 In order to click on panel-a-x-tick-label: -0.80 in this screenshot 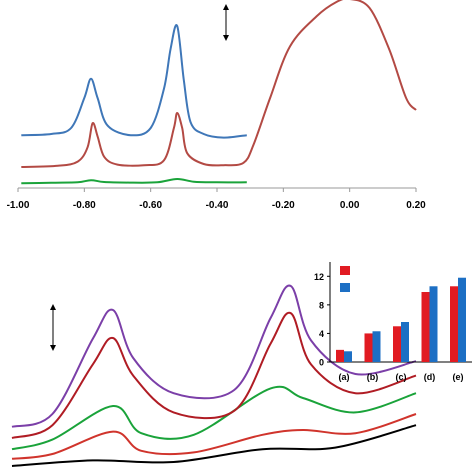, I will do `click(84, 205)`.